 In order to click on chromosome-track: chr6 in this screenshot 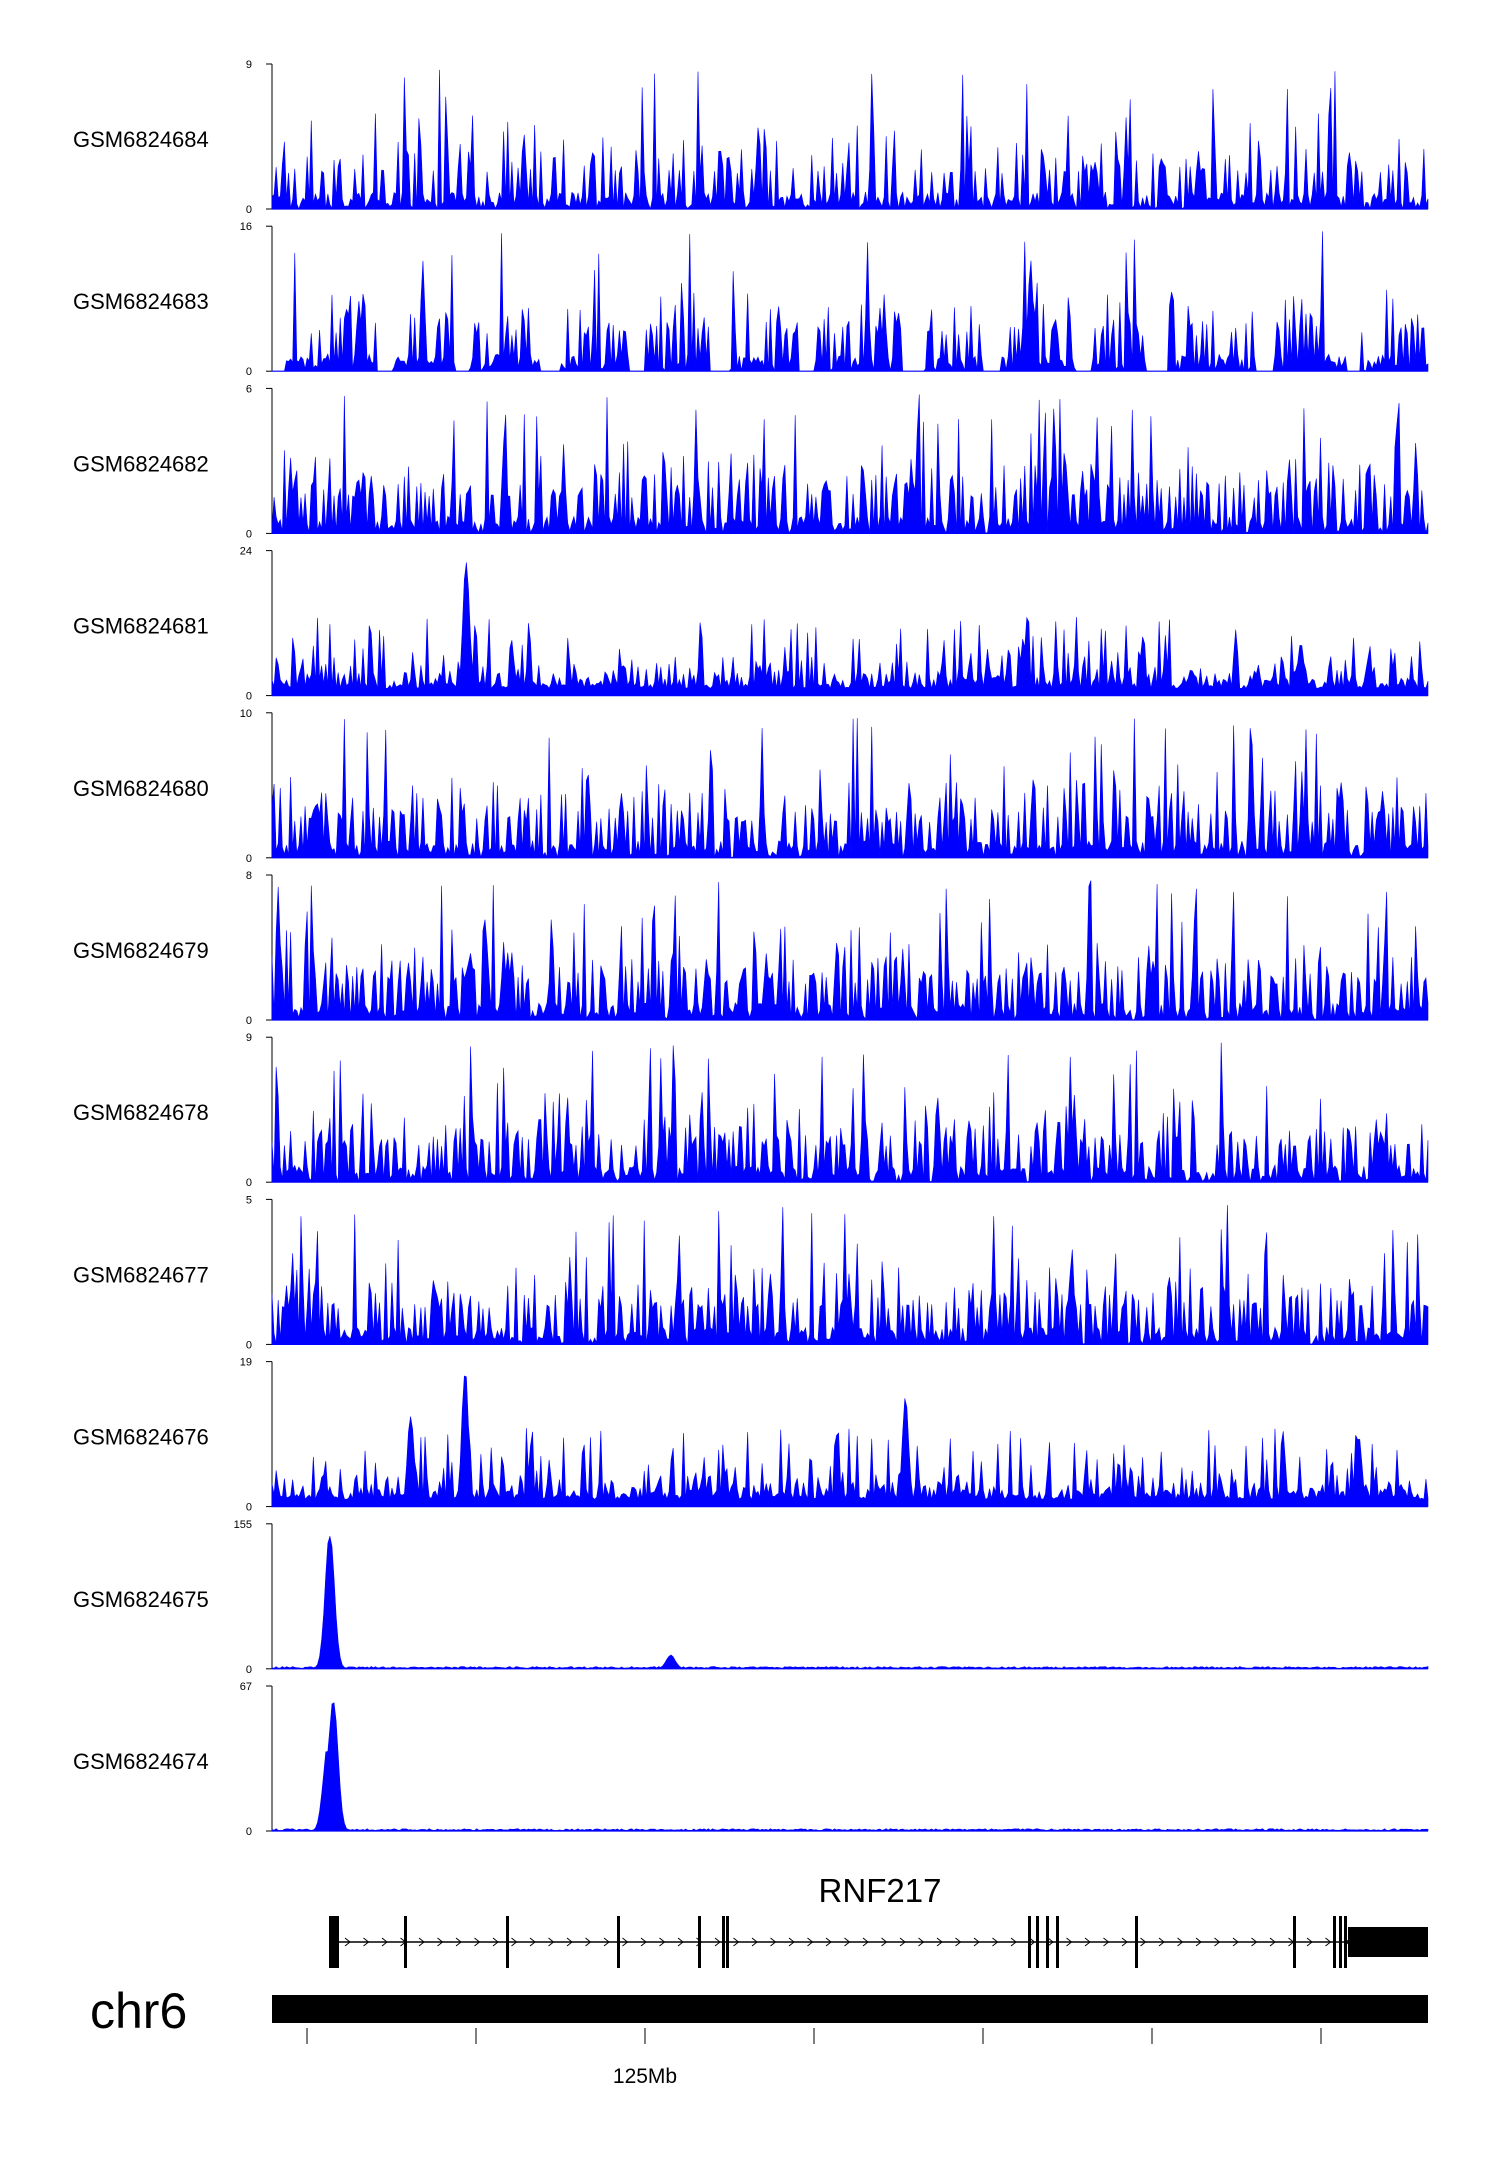, I will do `click(759, 2011)`.